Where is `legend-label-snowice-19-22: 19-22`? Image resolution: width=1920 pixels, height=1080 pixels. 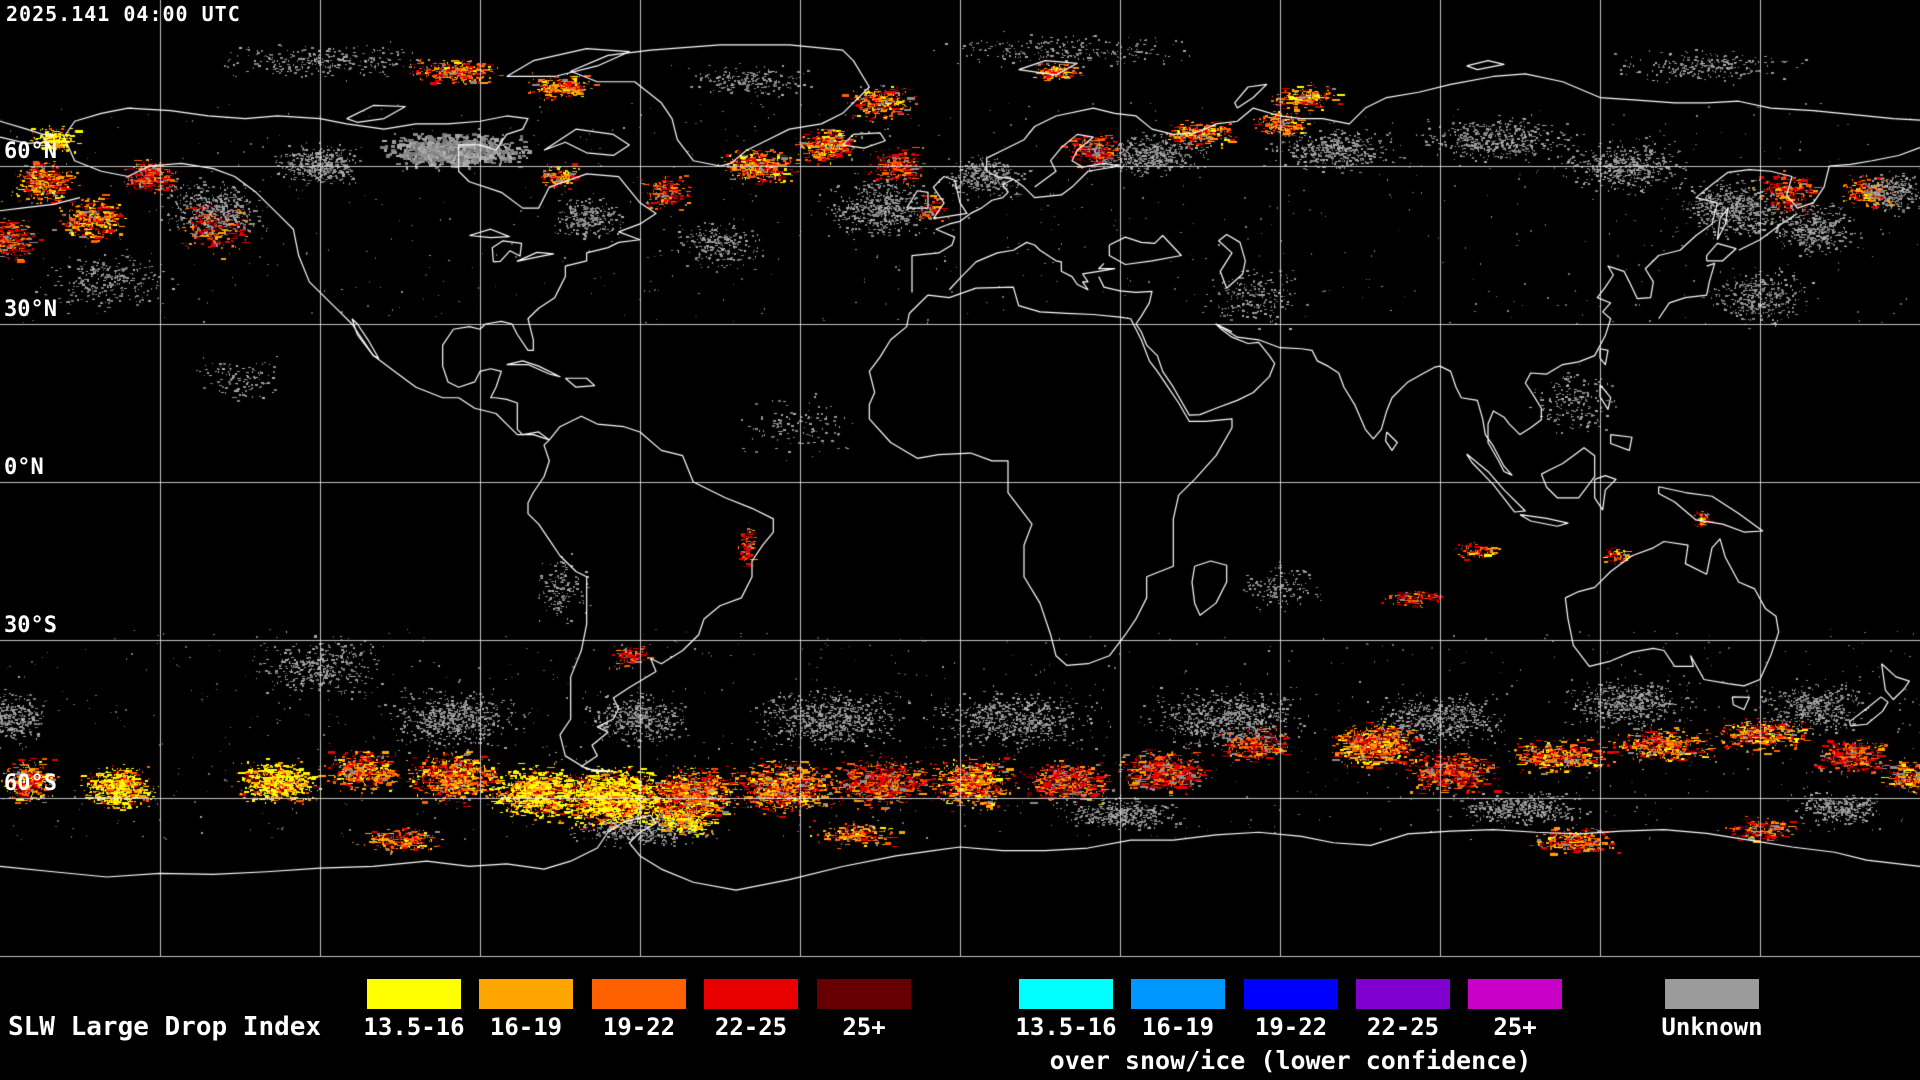
legend-label-snowice-19-22: 19-22 is located at coordinates (1291, 1027).